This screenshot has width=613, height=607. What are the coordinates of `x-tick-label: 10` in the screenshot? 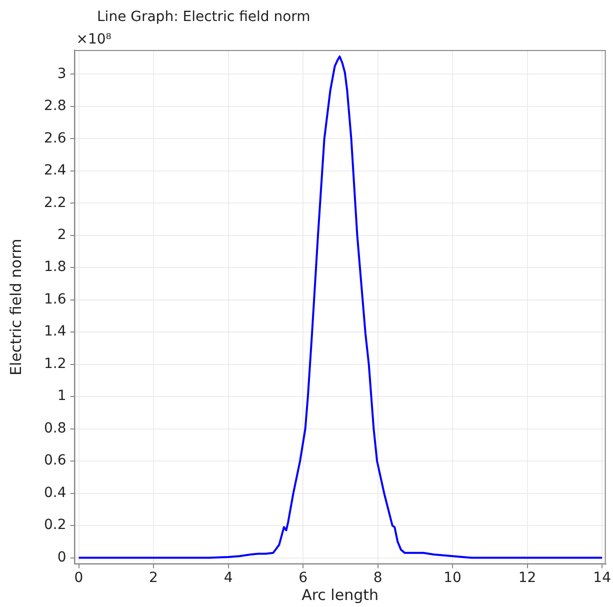 It's located at (453, 578).